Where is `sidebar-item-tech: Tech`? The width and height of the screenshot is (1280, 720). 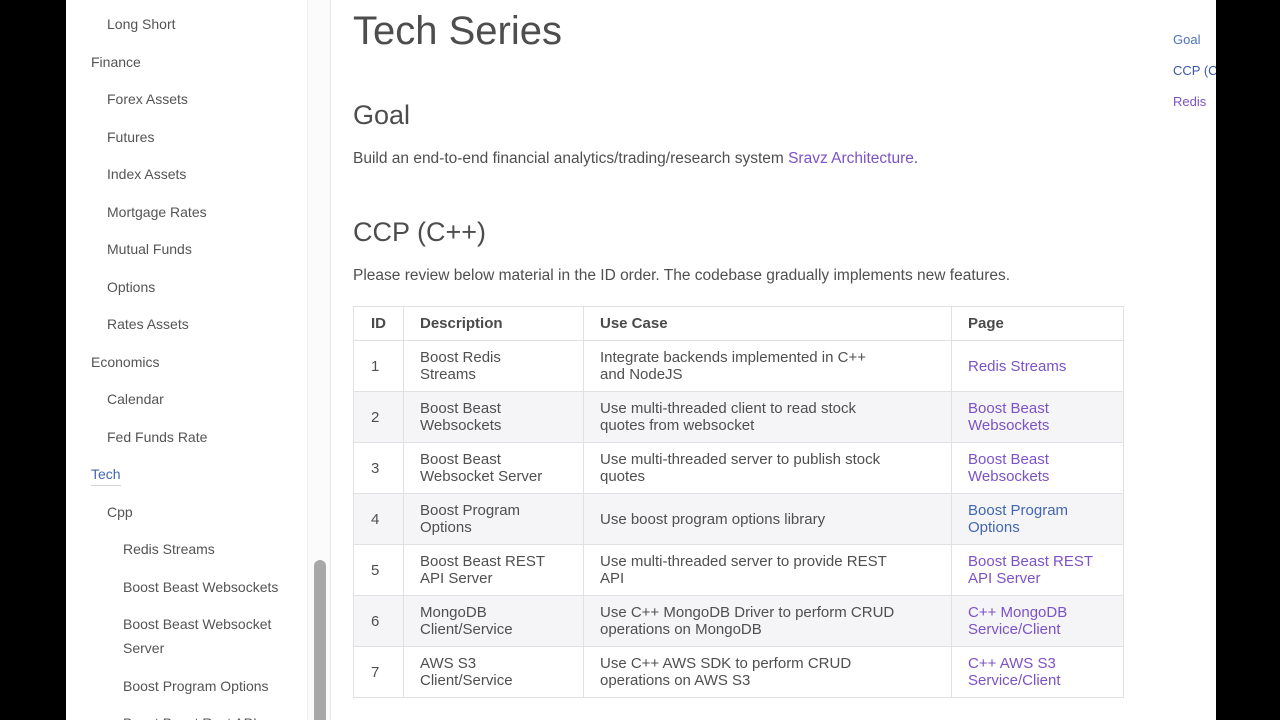 sidebar-item-tech: Tech is located at coordinates (198, 474).